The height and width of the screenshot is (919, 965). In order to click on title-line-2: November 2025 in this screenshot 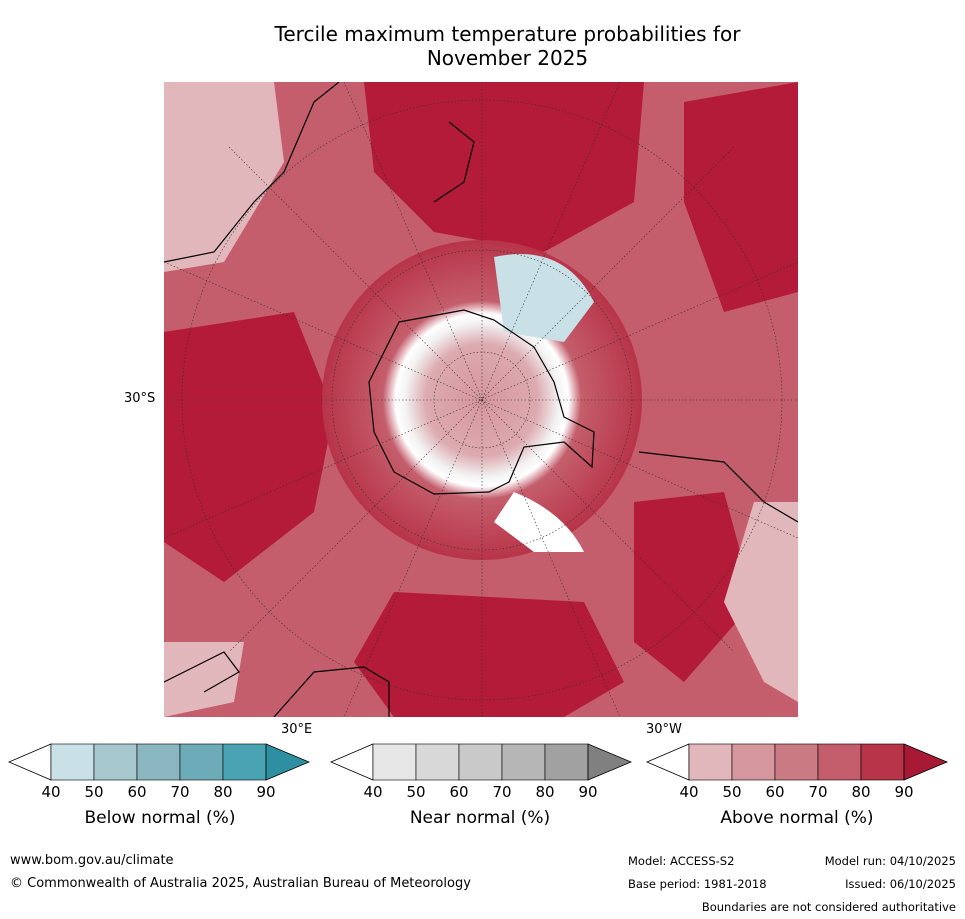, I will do `click(507, 58)`.